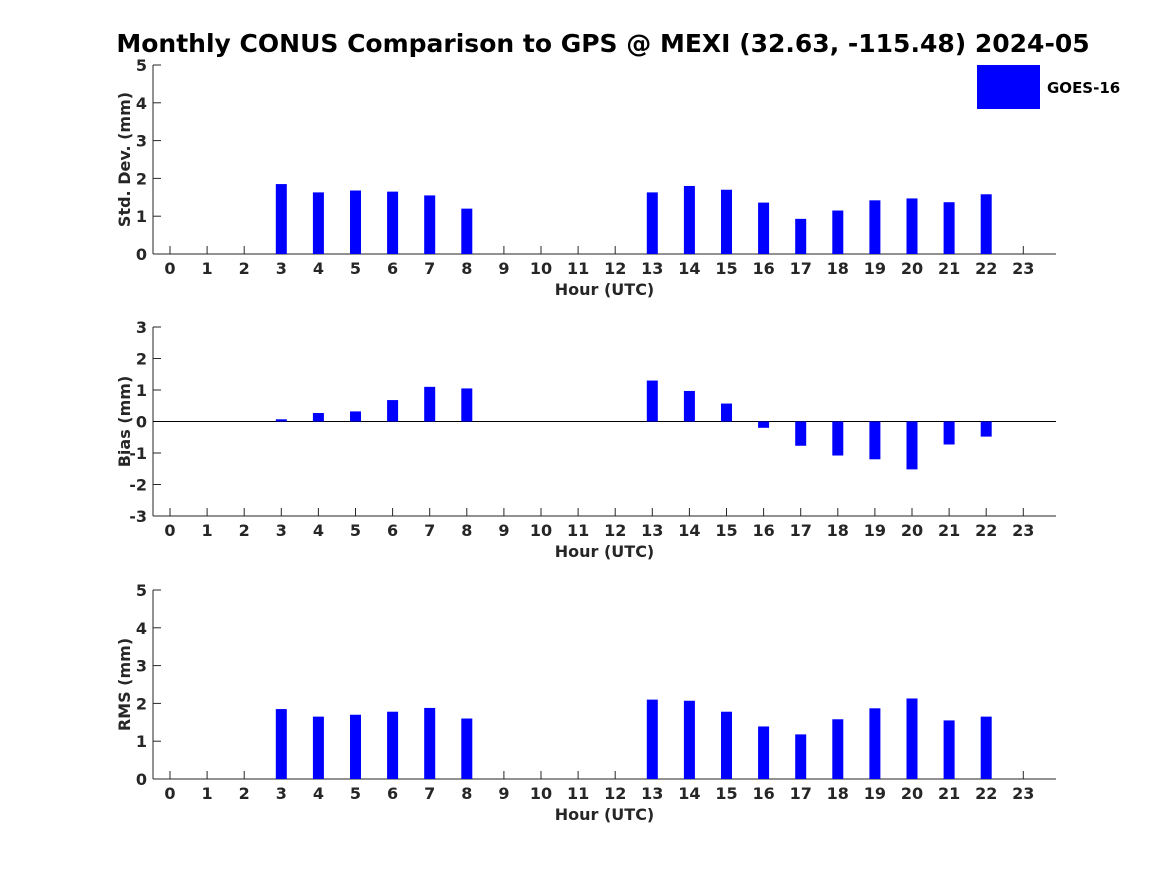  What do you see at coordinates (141, 590) in the screenshot?
I see `y-tick-label: 5` at bounding box center [141, 590].